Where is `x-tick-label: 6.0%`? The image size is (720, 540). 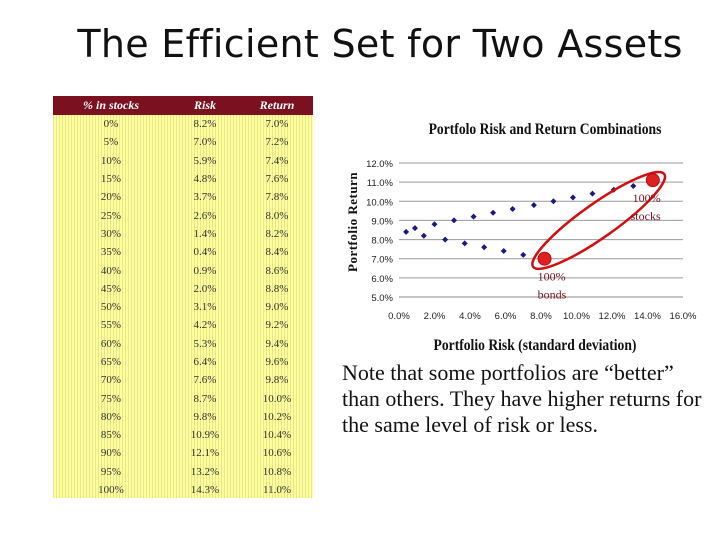 x-tick-label: 6.0% is located at coordinates (506, 316).